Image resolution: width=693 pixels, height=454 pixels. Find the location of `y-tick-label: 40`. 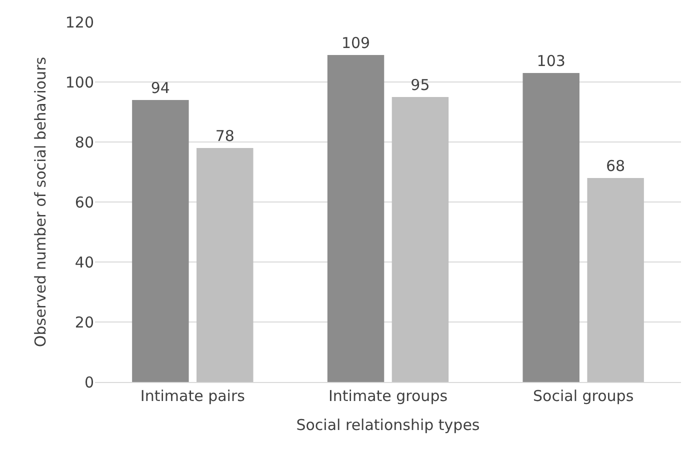

y-tick-label: 40 is located at coordinates (84, 262).